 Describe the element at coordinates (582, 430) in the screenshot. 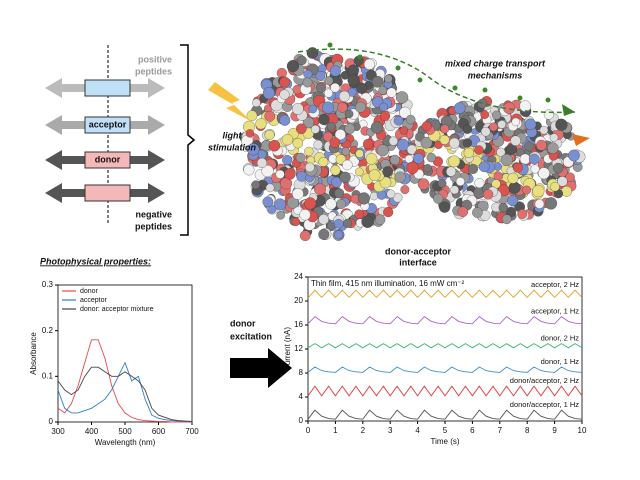

I see `x-tick-label: 10` at that location.